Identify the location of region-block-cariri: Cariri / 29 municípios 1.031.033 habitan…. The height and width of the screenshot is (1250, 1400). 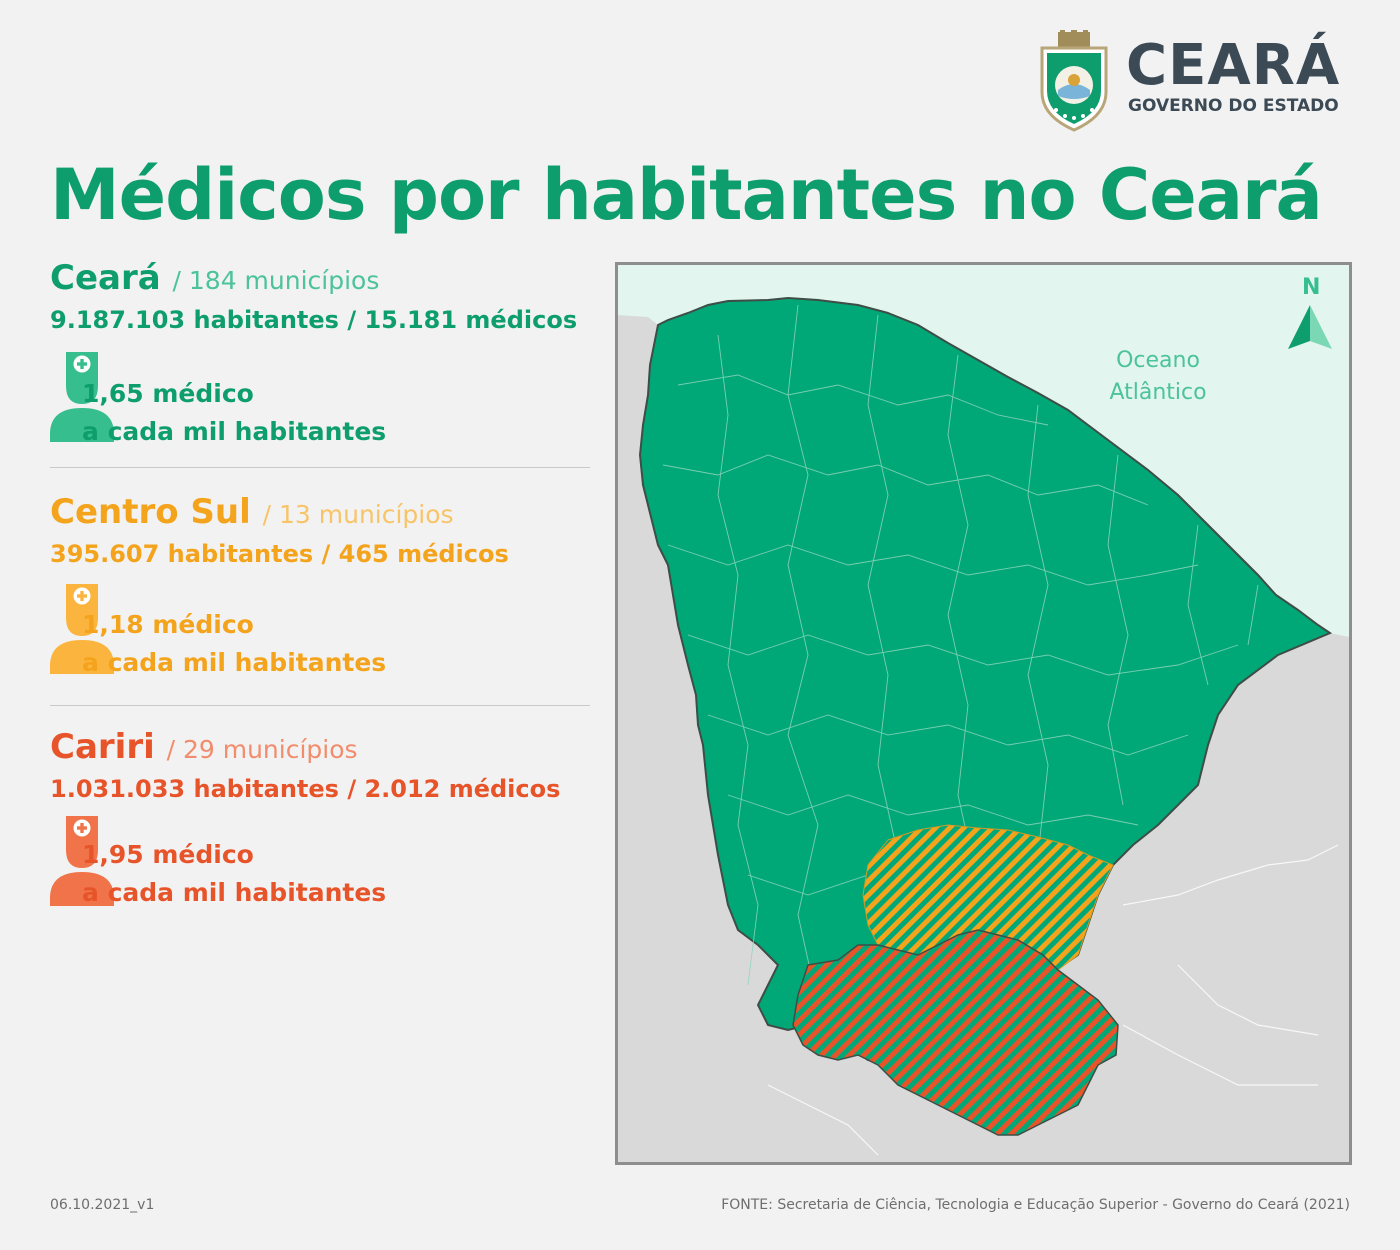
(322, 766).